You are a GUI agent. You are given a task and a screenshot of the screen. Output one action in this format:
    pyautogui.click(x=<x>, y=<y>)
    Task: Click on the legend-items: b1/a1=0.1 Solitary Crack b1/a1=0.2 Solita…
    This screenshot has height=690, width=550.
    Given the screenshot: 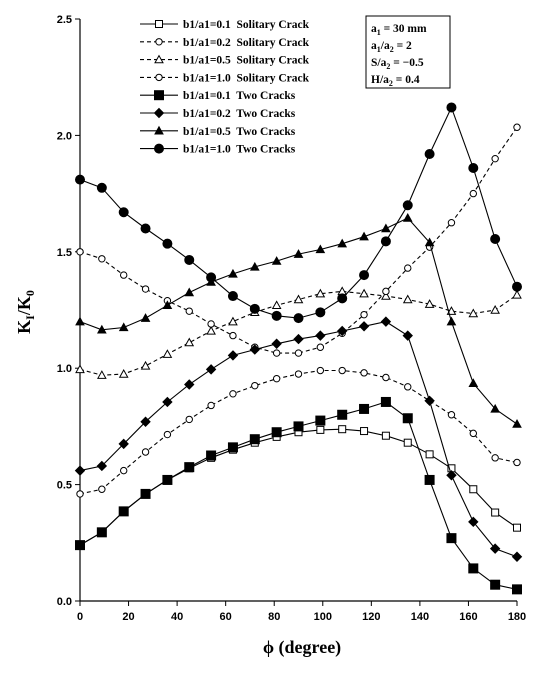 What is the action you would take?
    pyautogui.click(x=225, y=87)
    